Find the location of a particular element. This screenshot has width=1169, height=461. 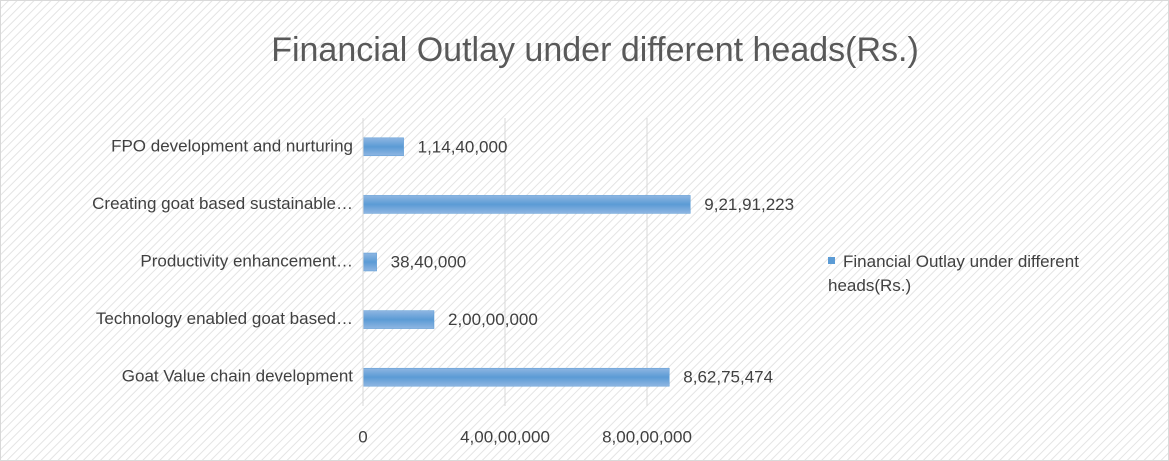

x-tick-label: 0 is located at coordinates (362, 436).